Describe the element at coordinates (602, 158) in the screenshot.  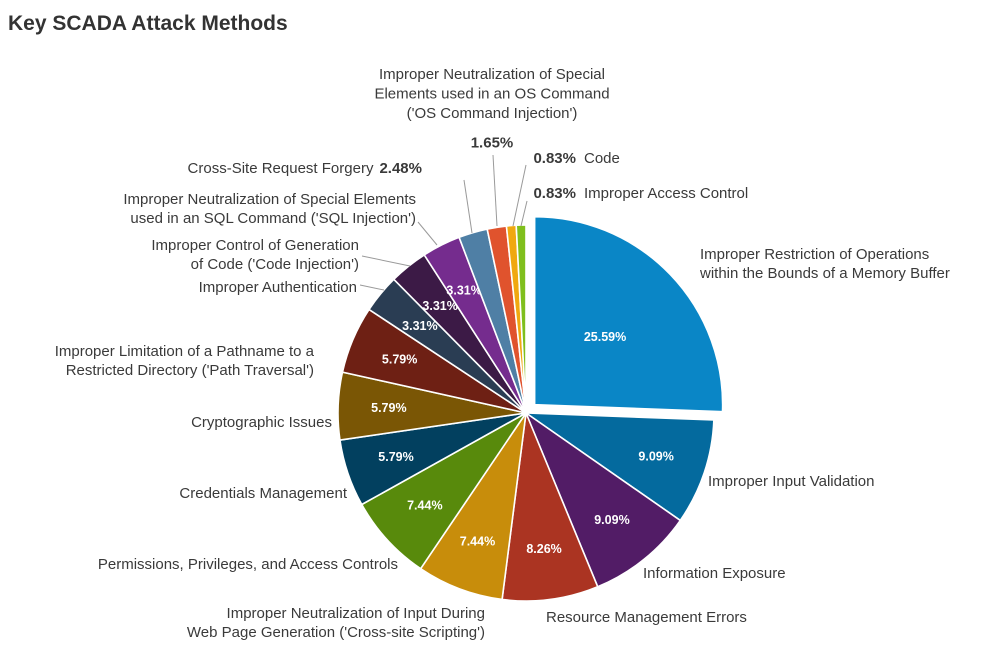
I see `slice-category-label: Code` at that location.